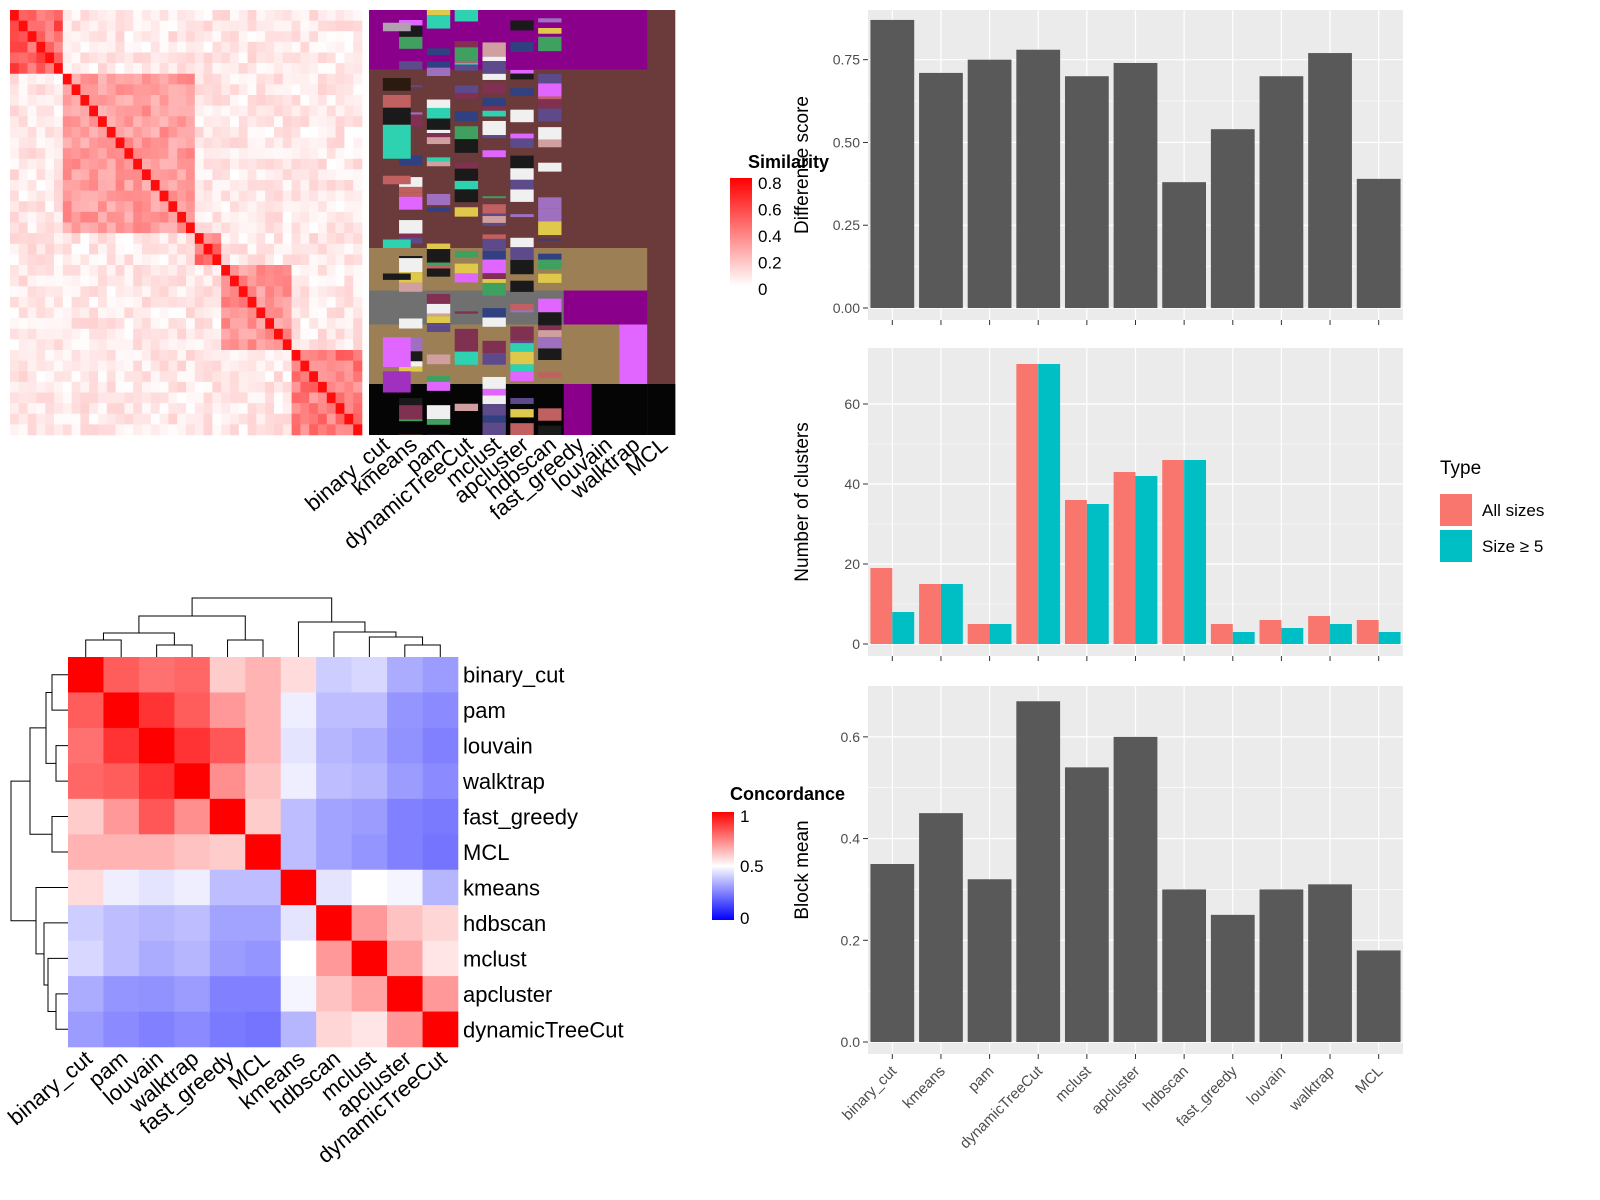 Image resolution: width=1600 pixels, height=1200 pixels. Describe the element at coordinates (941, 190) in the screenshot. I see `bar-kmeans` at that location.